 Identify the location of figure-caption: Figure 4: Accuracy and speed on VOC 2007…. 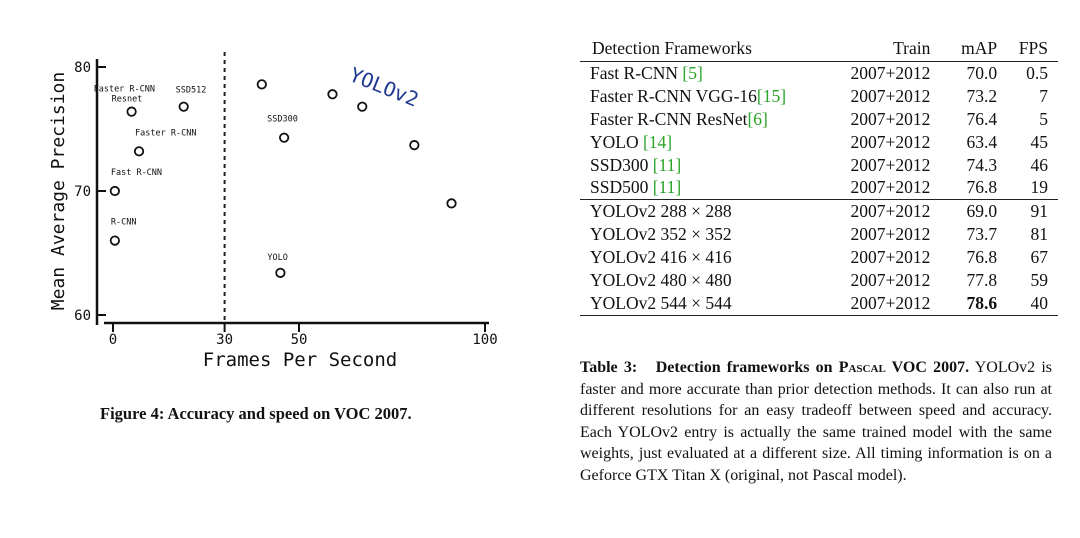
(280, 414).